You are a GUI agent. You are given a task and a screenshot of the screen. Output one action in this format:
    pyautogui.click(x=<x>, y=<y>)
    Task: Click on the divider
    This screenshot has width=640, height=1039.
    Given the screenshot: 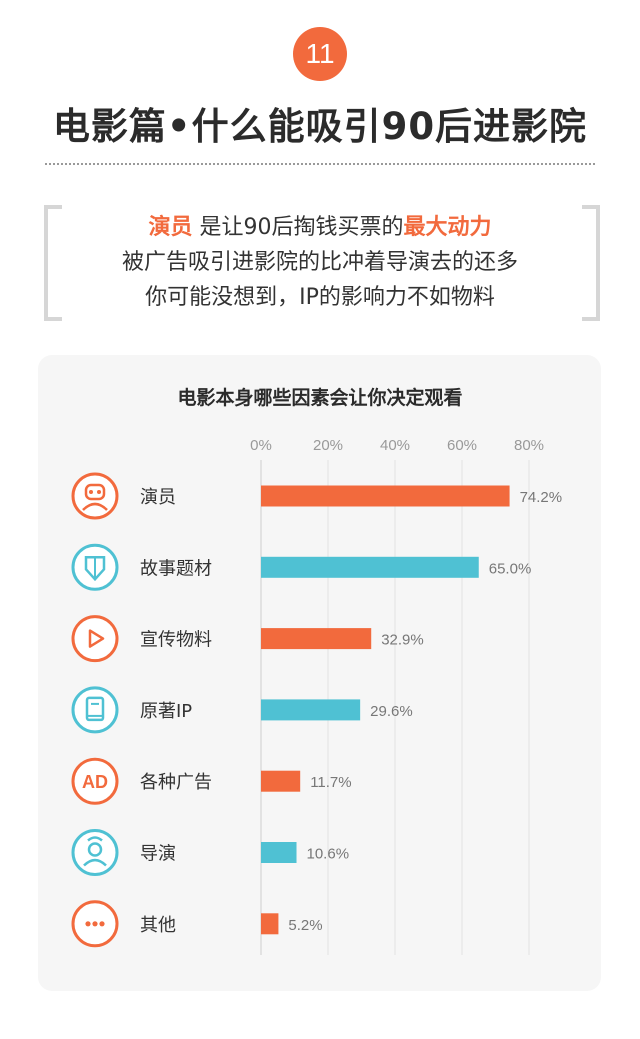 What is the action you would take?
    pyautogui.click(x=320, y=164)
    